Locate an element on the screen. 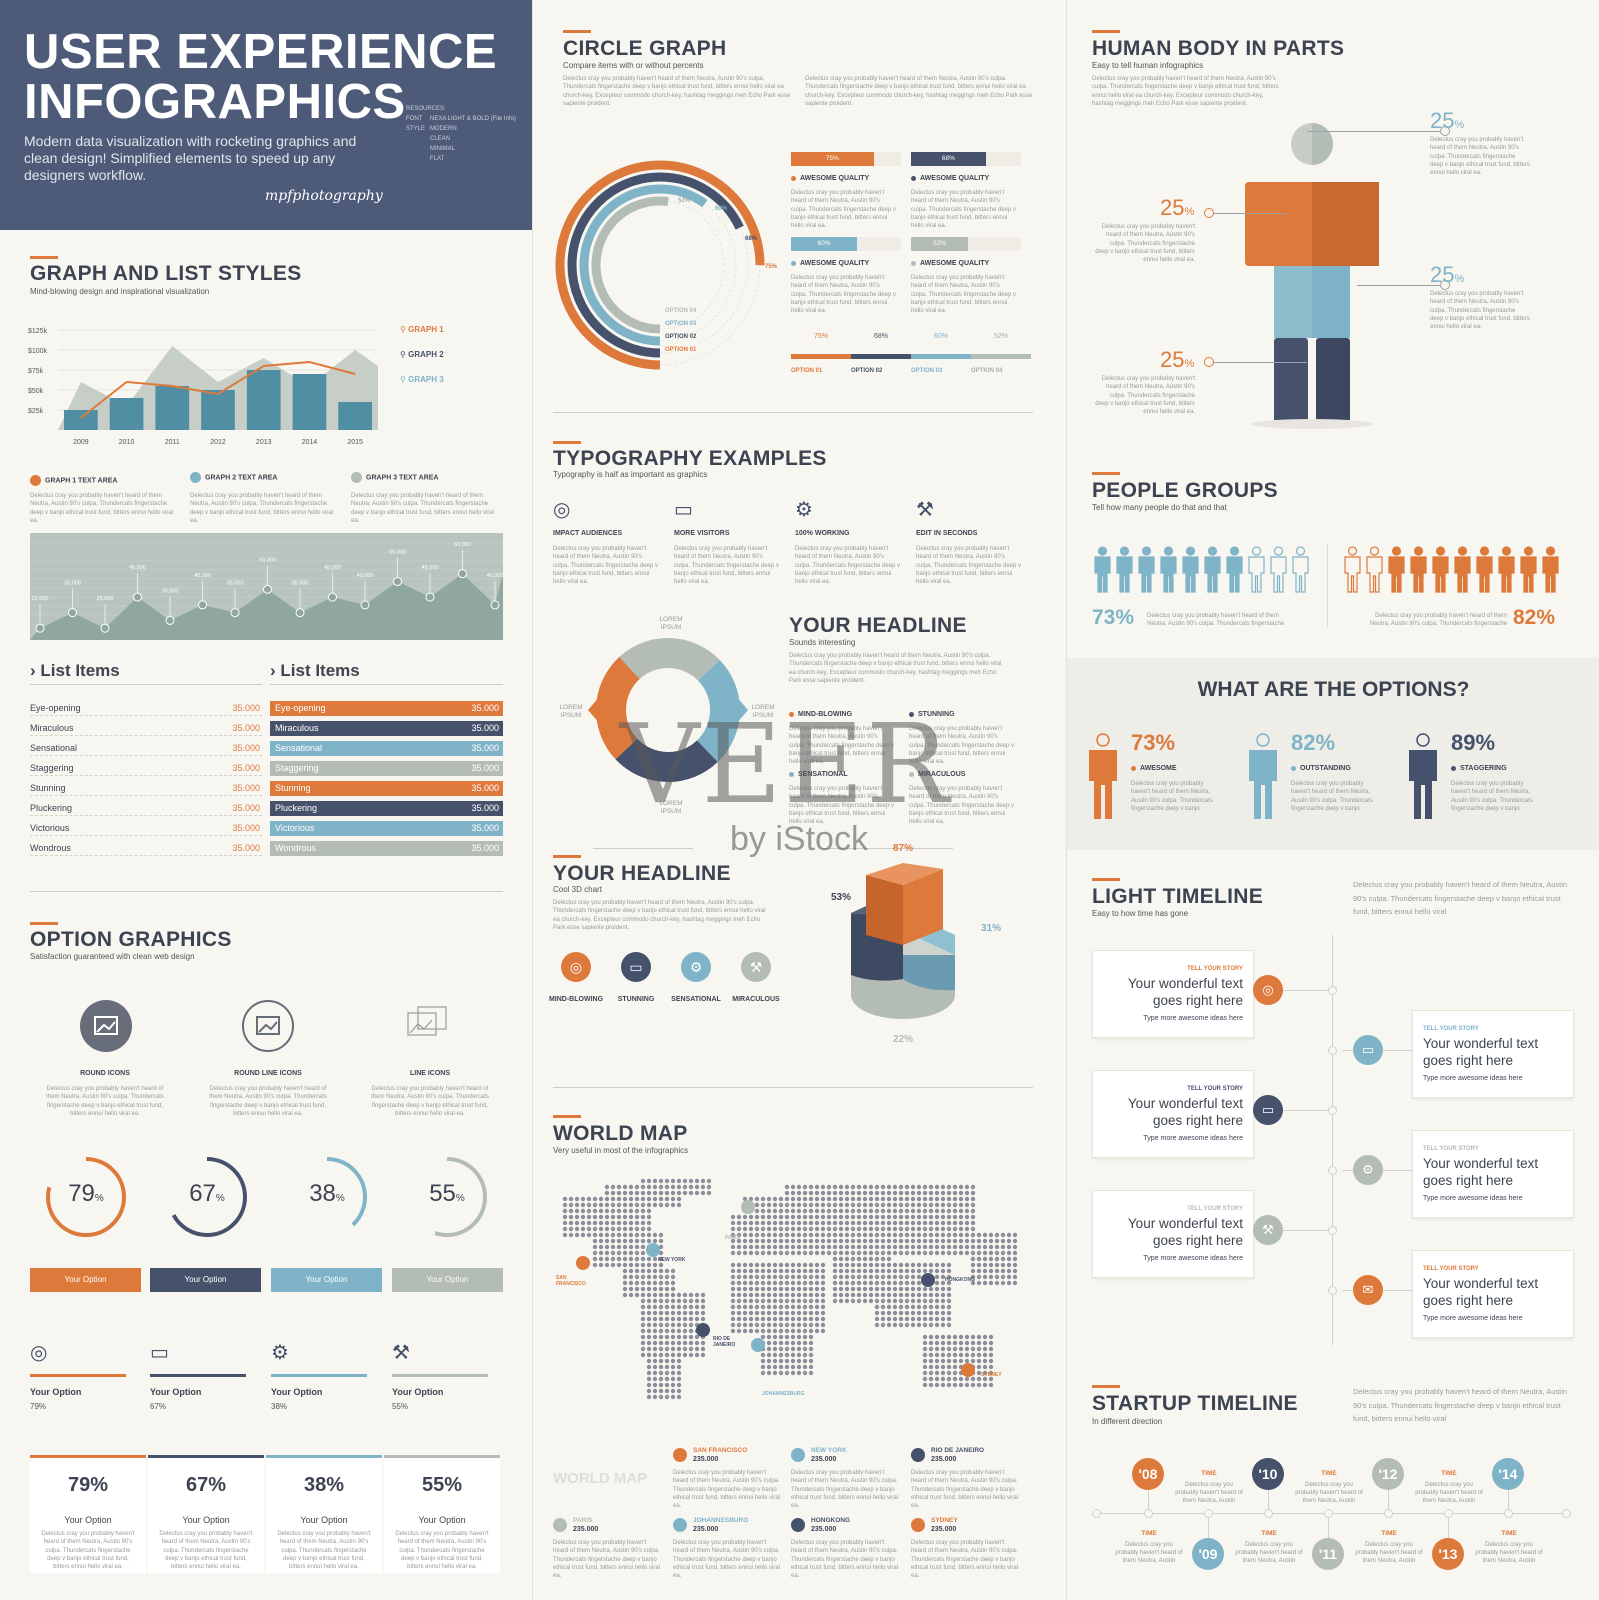 This screenshot has height=1600, width=1599. area-fill is located at coordinates (266, 606).